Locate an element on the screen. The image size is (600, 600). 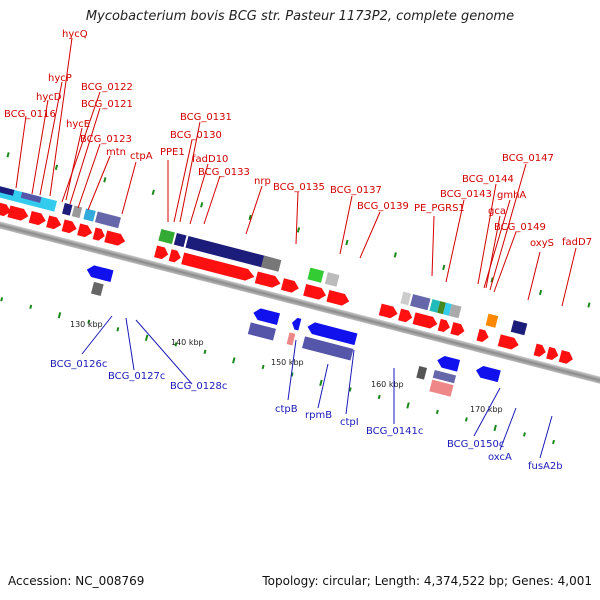
gene-label: fusA2b is located at coordinates (545, 466).